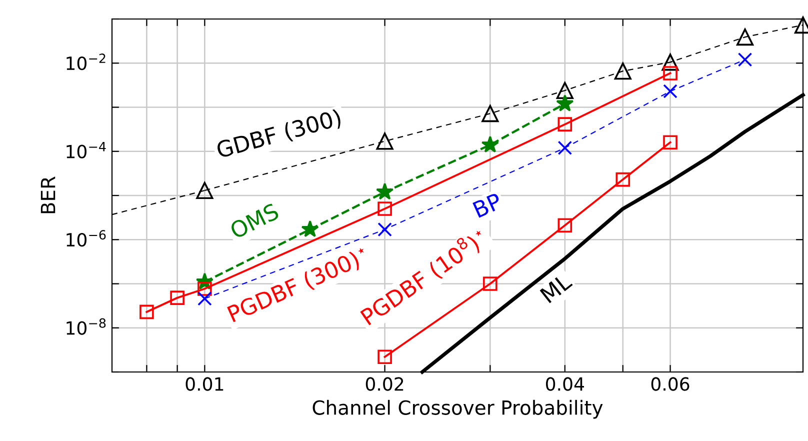 The image size is (808, 441). I want to click on text: BP, so click(487, 205).